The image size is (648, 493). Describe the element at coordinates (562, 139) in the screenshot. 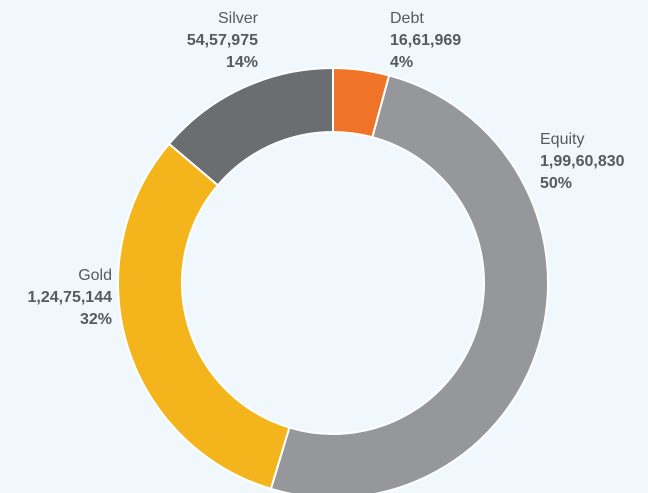

I see `slice-label-name: Equity` at that location.